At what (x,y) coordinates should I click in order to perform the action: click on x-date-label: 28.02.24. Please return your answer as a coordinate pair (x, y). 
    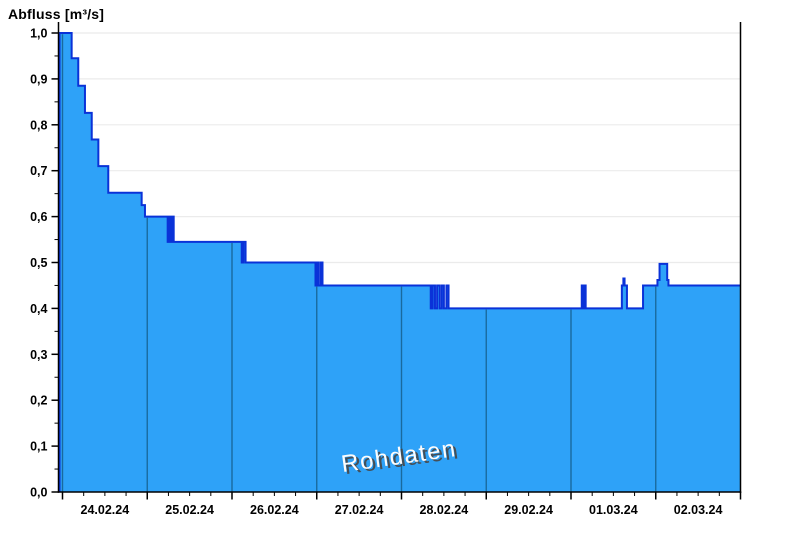
    Looking at the image, I should click on (444, 510).